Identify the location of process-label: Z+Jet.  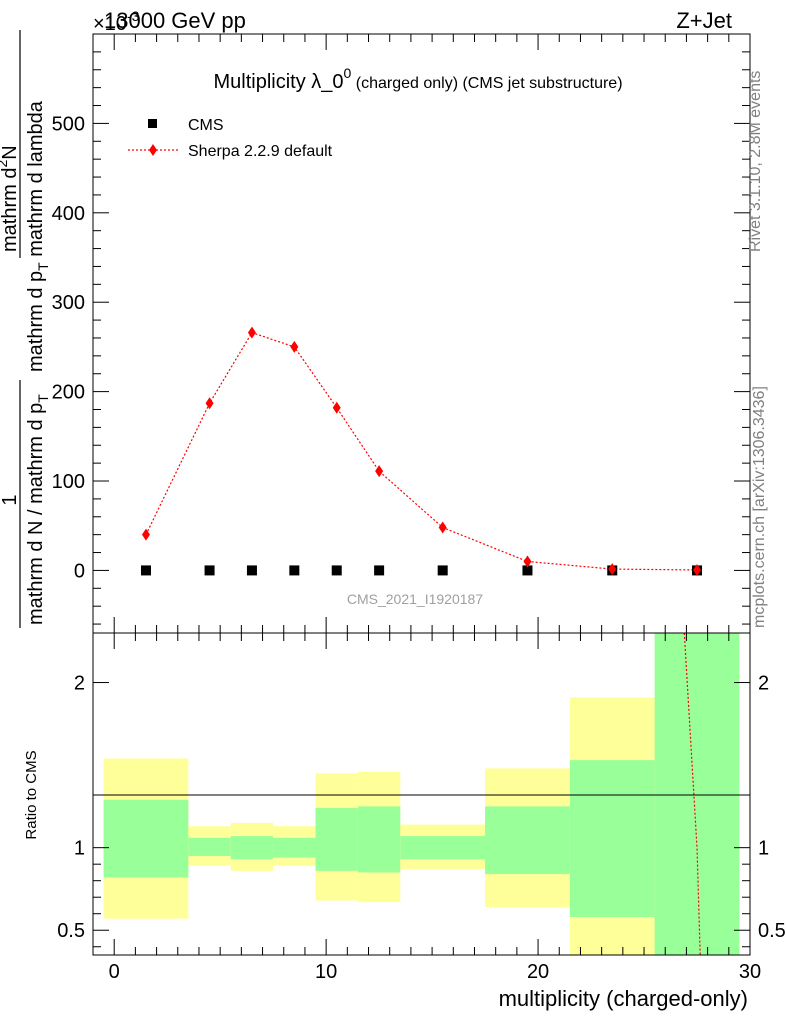
(704, 20).